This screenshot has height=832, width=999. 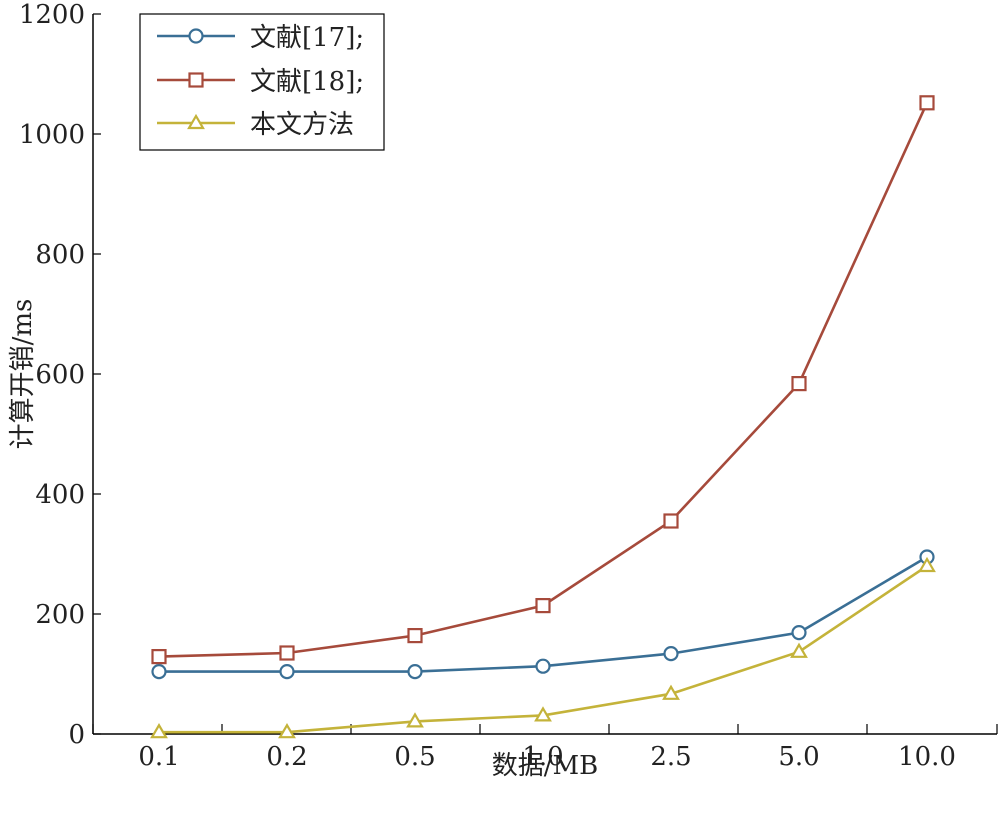 I want to click on y-tick-label: 400, so click(x=60, y=495).